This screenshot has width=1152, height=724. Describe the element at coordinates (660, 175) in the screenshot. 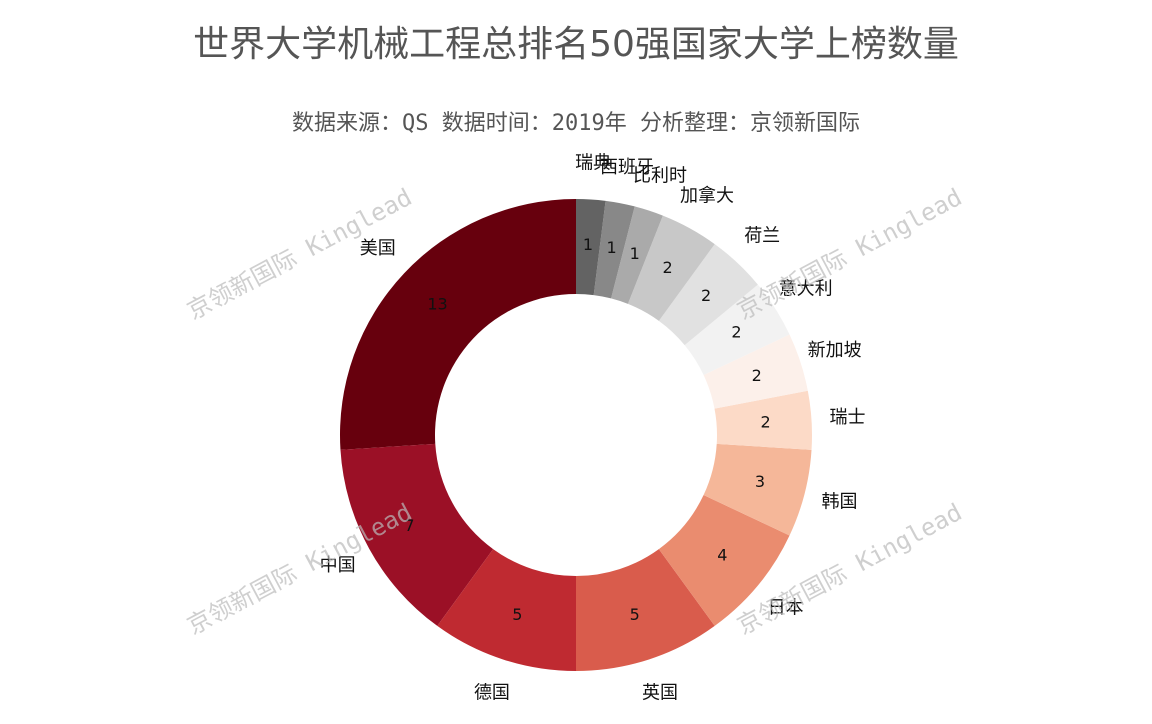

I see `category-label: 比利时` at that location.